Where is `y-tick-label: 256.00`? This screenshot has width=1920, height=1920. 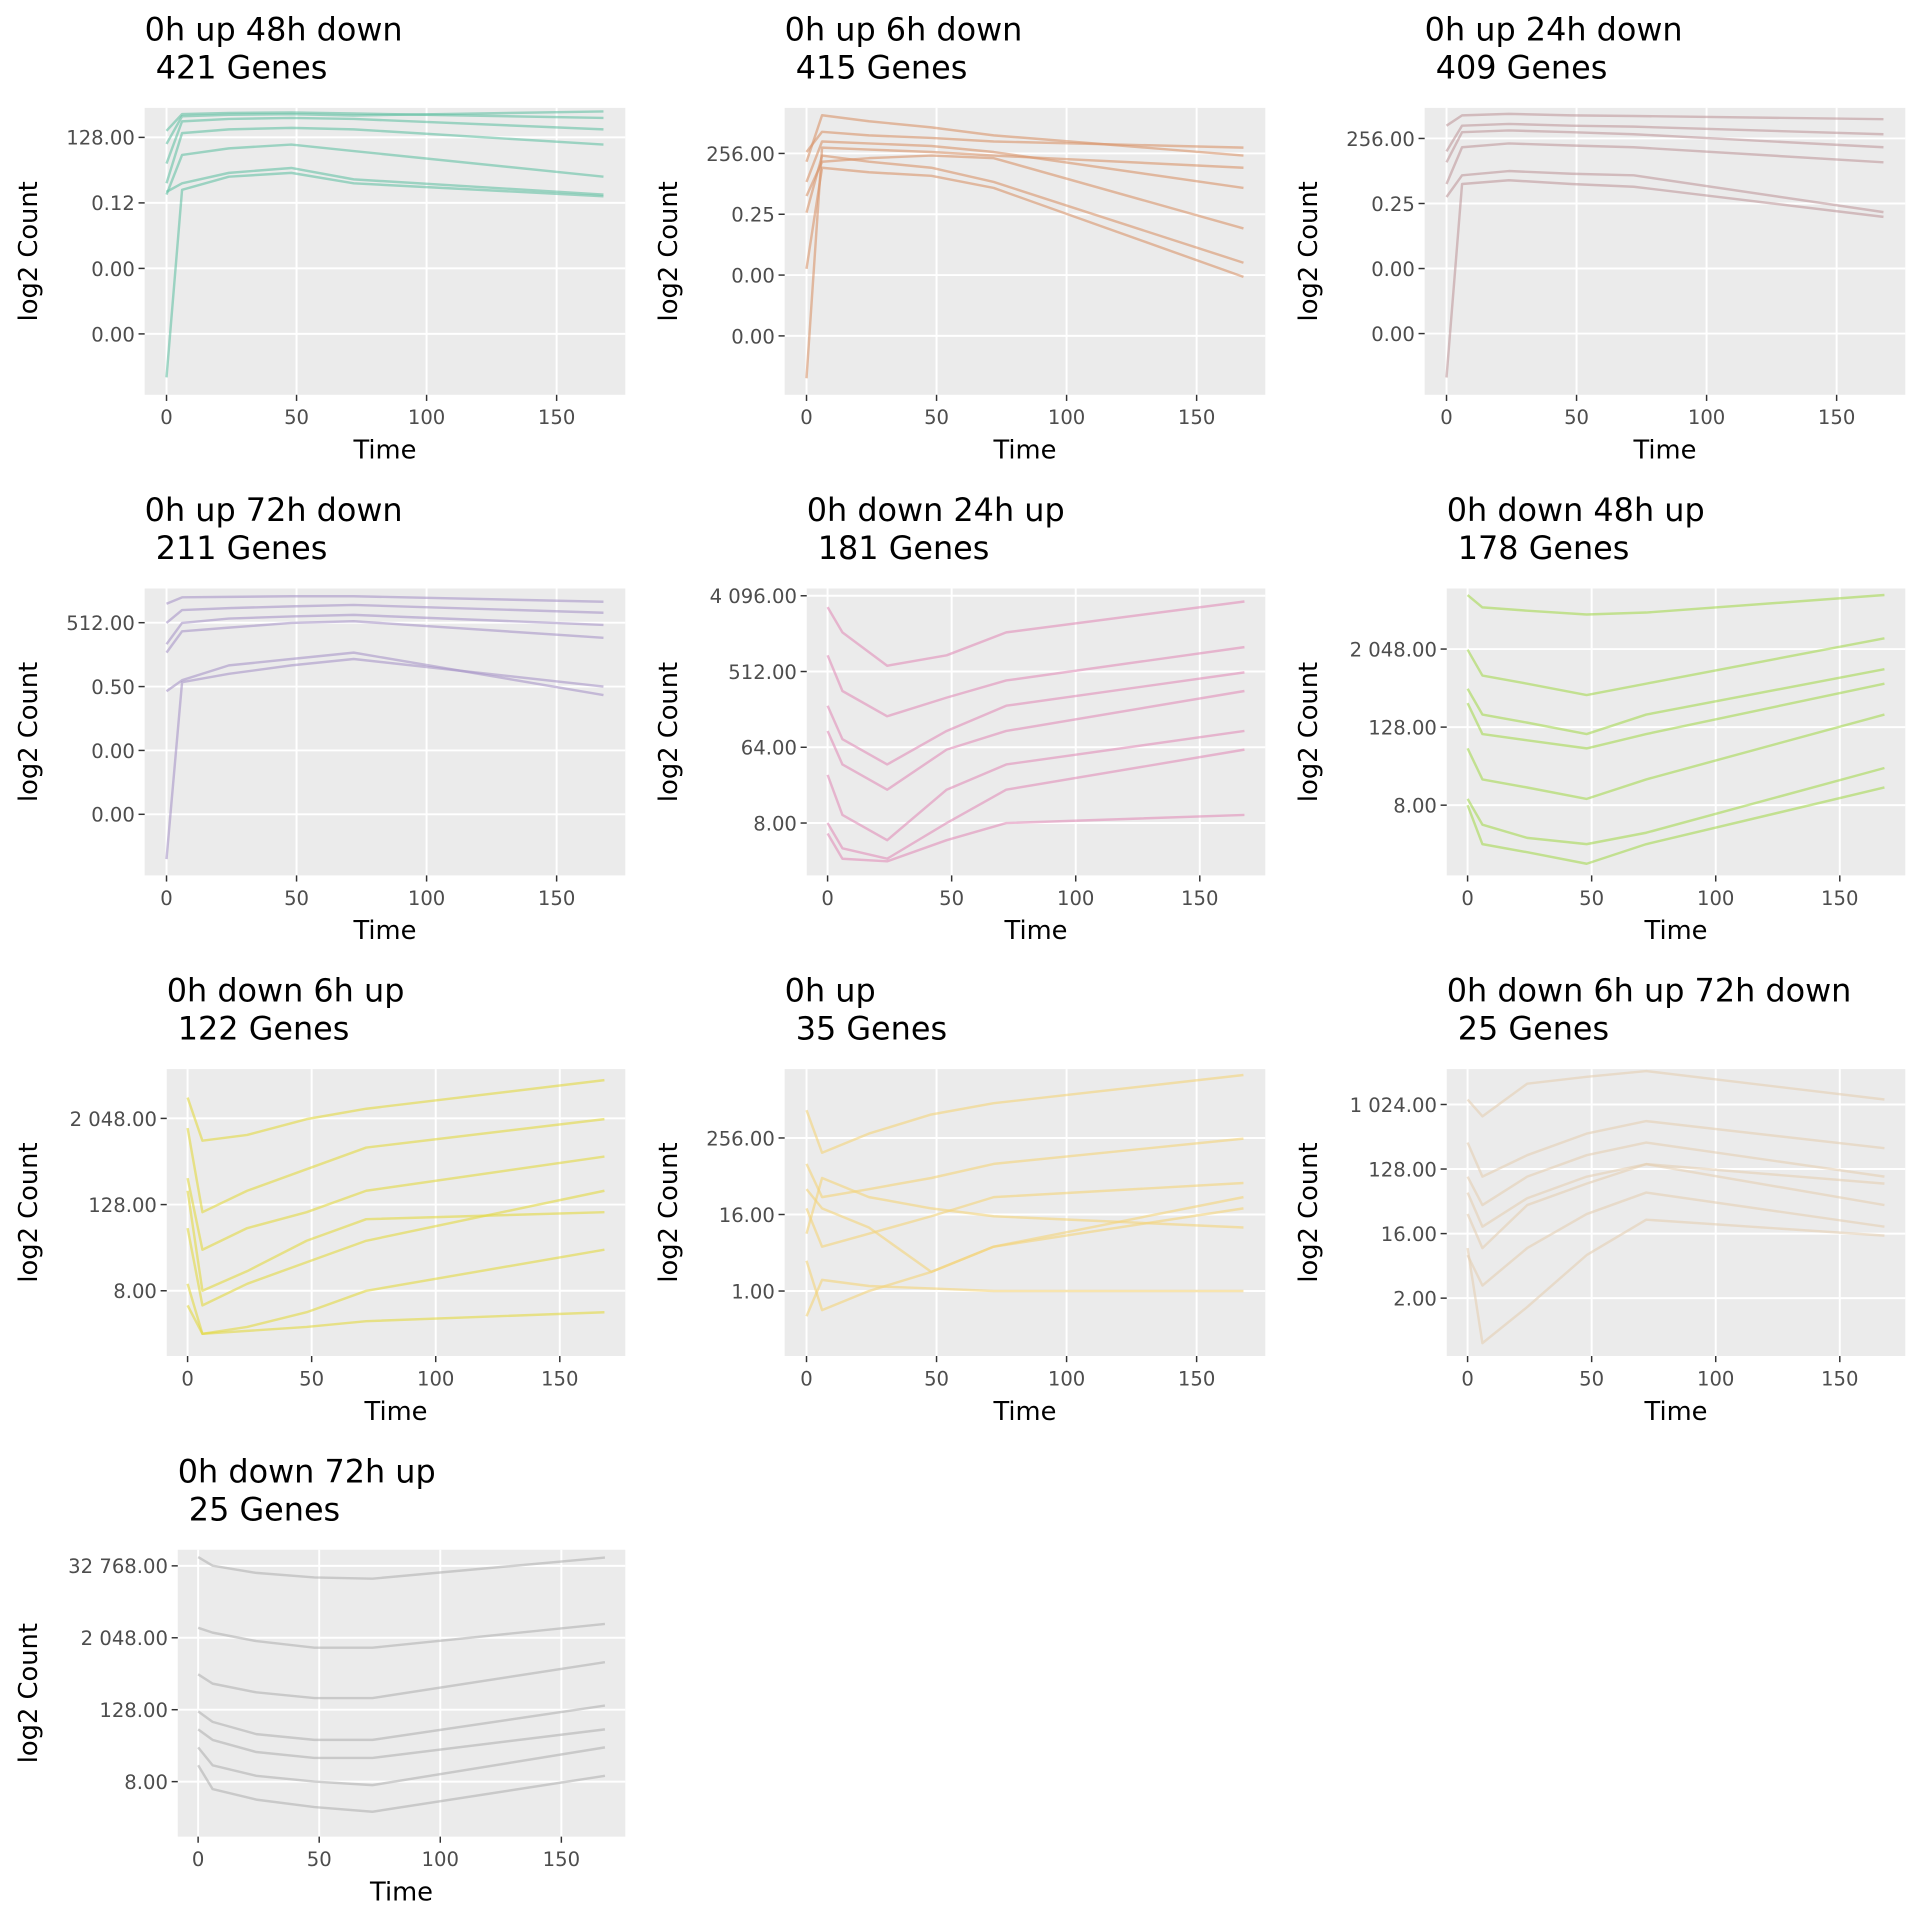
y-tick-label: 256.00 is located at coordinates (1380, 139).